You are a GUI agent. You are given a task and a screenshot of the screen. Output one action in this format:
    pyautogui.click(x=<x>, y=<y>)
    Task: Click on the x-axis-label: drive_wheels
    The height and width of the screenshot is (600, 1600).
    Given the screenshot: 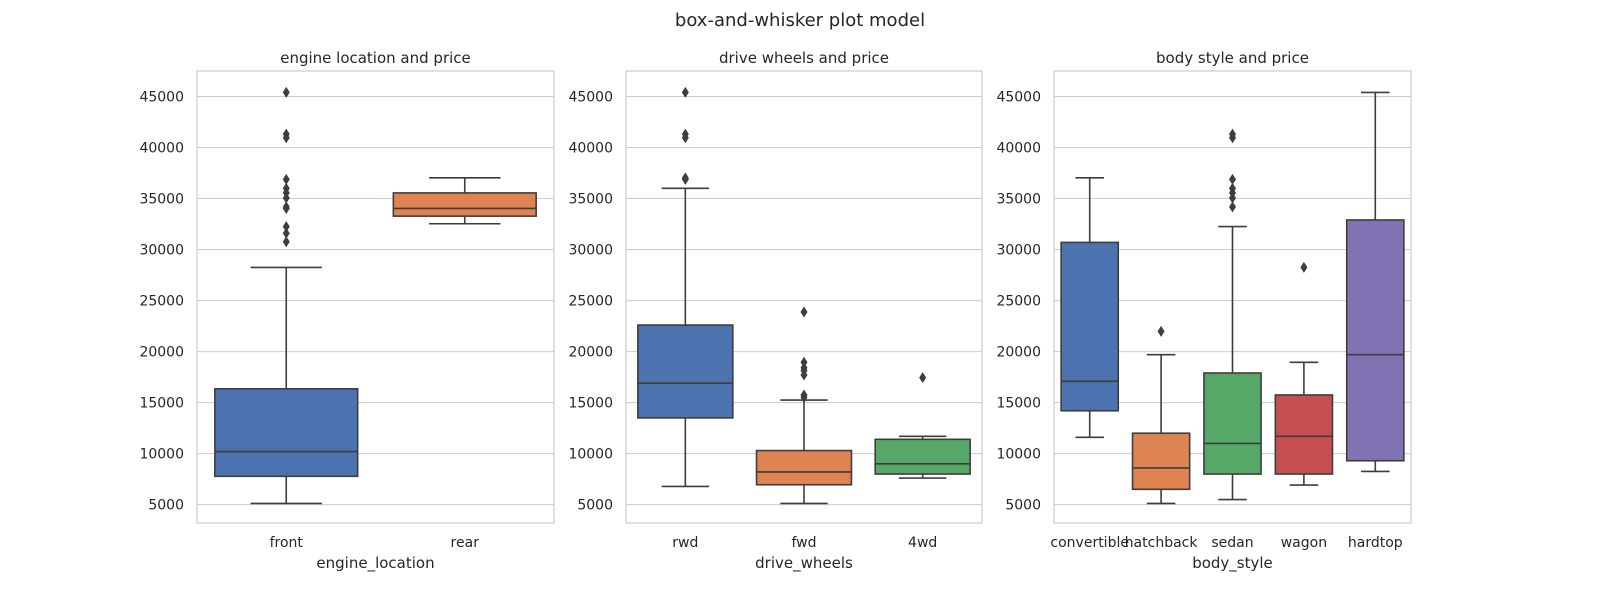 What is the action you would take?
    pyautogui.click(x=804, y=563)
    